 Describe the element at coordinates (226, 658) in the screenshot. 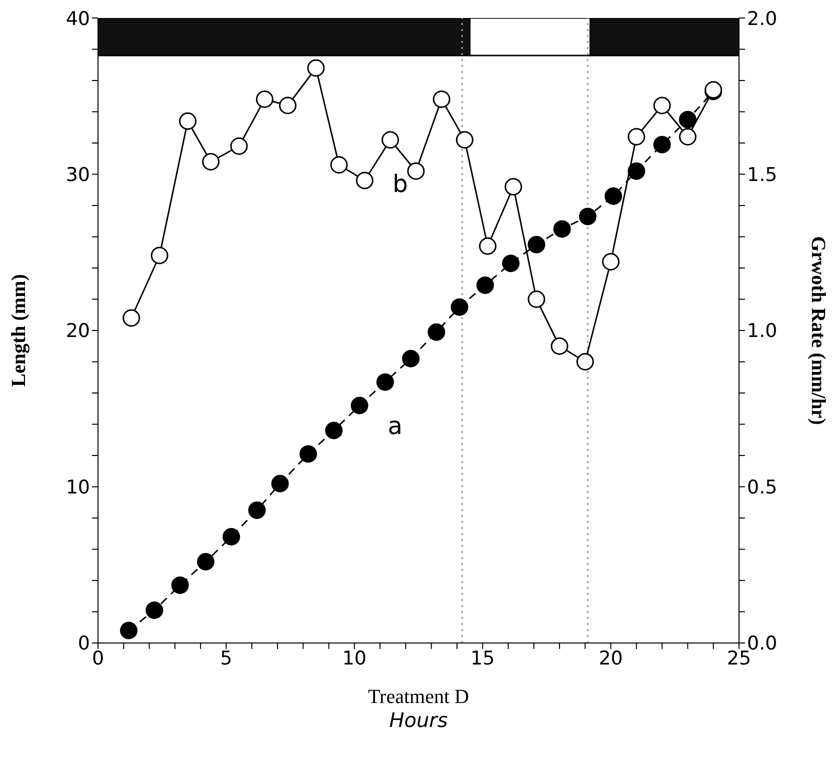

I see `x-tick-label: 5` at that location.